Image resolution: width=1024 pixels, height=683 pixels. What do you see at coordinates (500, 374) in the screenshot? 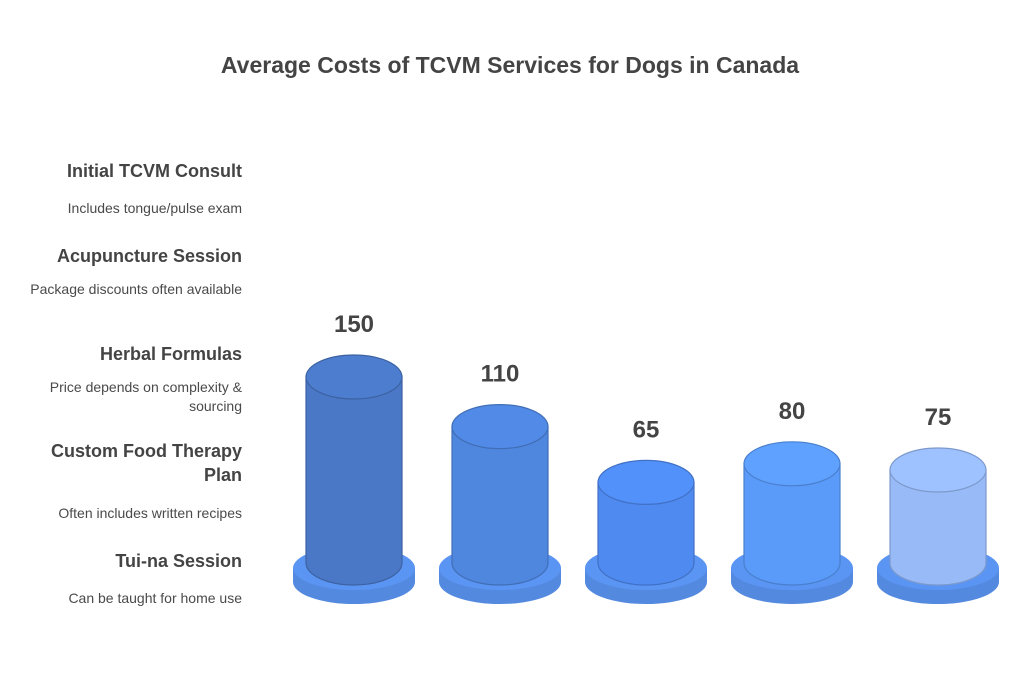
I see `data-label: 110` at bounding box center [500, 374].